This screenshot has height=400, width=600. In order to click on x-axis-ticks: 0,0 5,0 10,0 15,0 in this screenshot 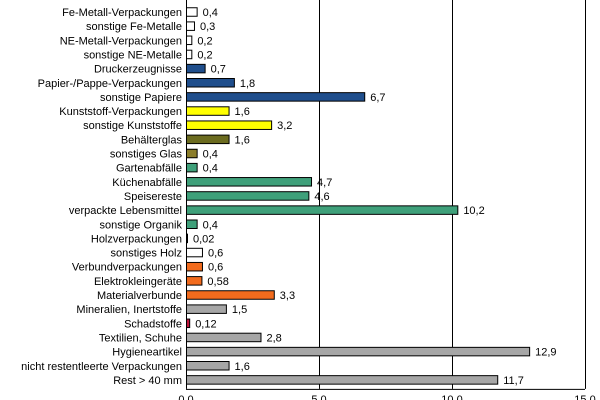, I will do `click(386, 397)`.